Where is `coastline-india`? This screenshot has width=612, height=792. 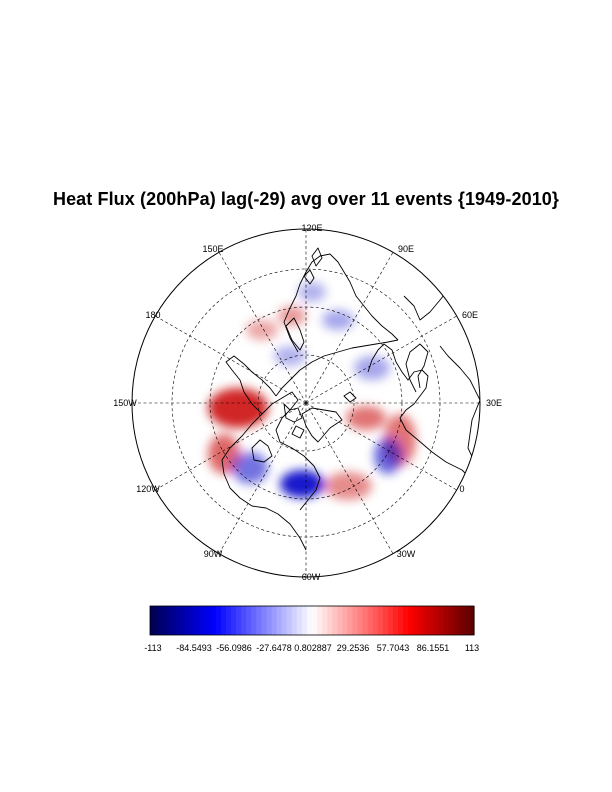
coastline-india is located at coordinates (426, 305).